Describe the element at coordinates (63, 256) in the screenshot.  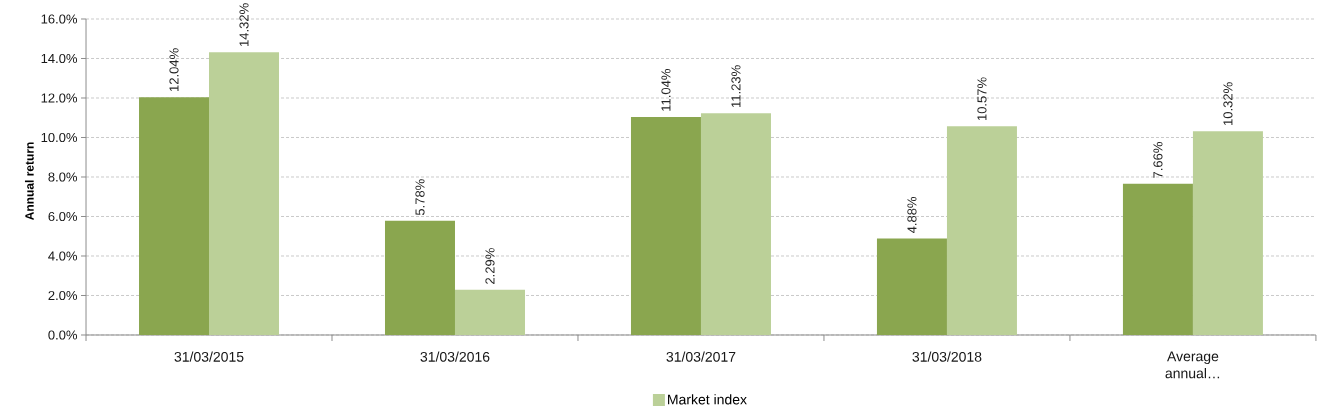
I see `y-tick-label: 4.0%` at that location.